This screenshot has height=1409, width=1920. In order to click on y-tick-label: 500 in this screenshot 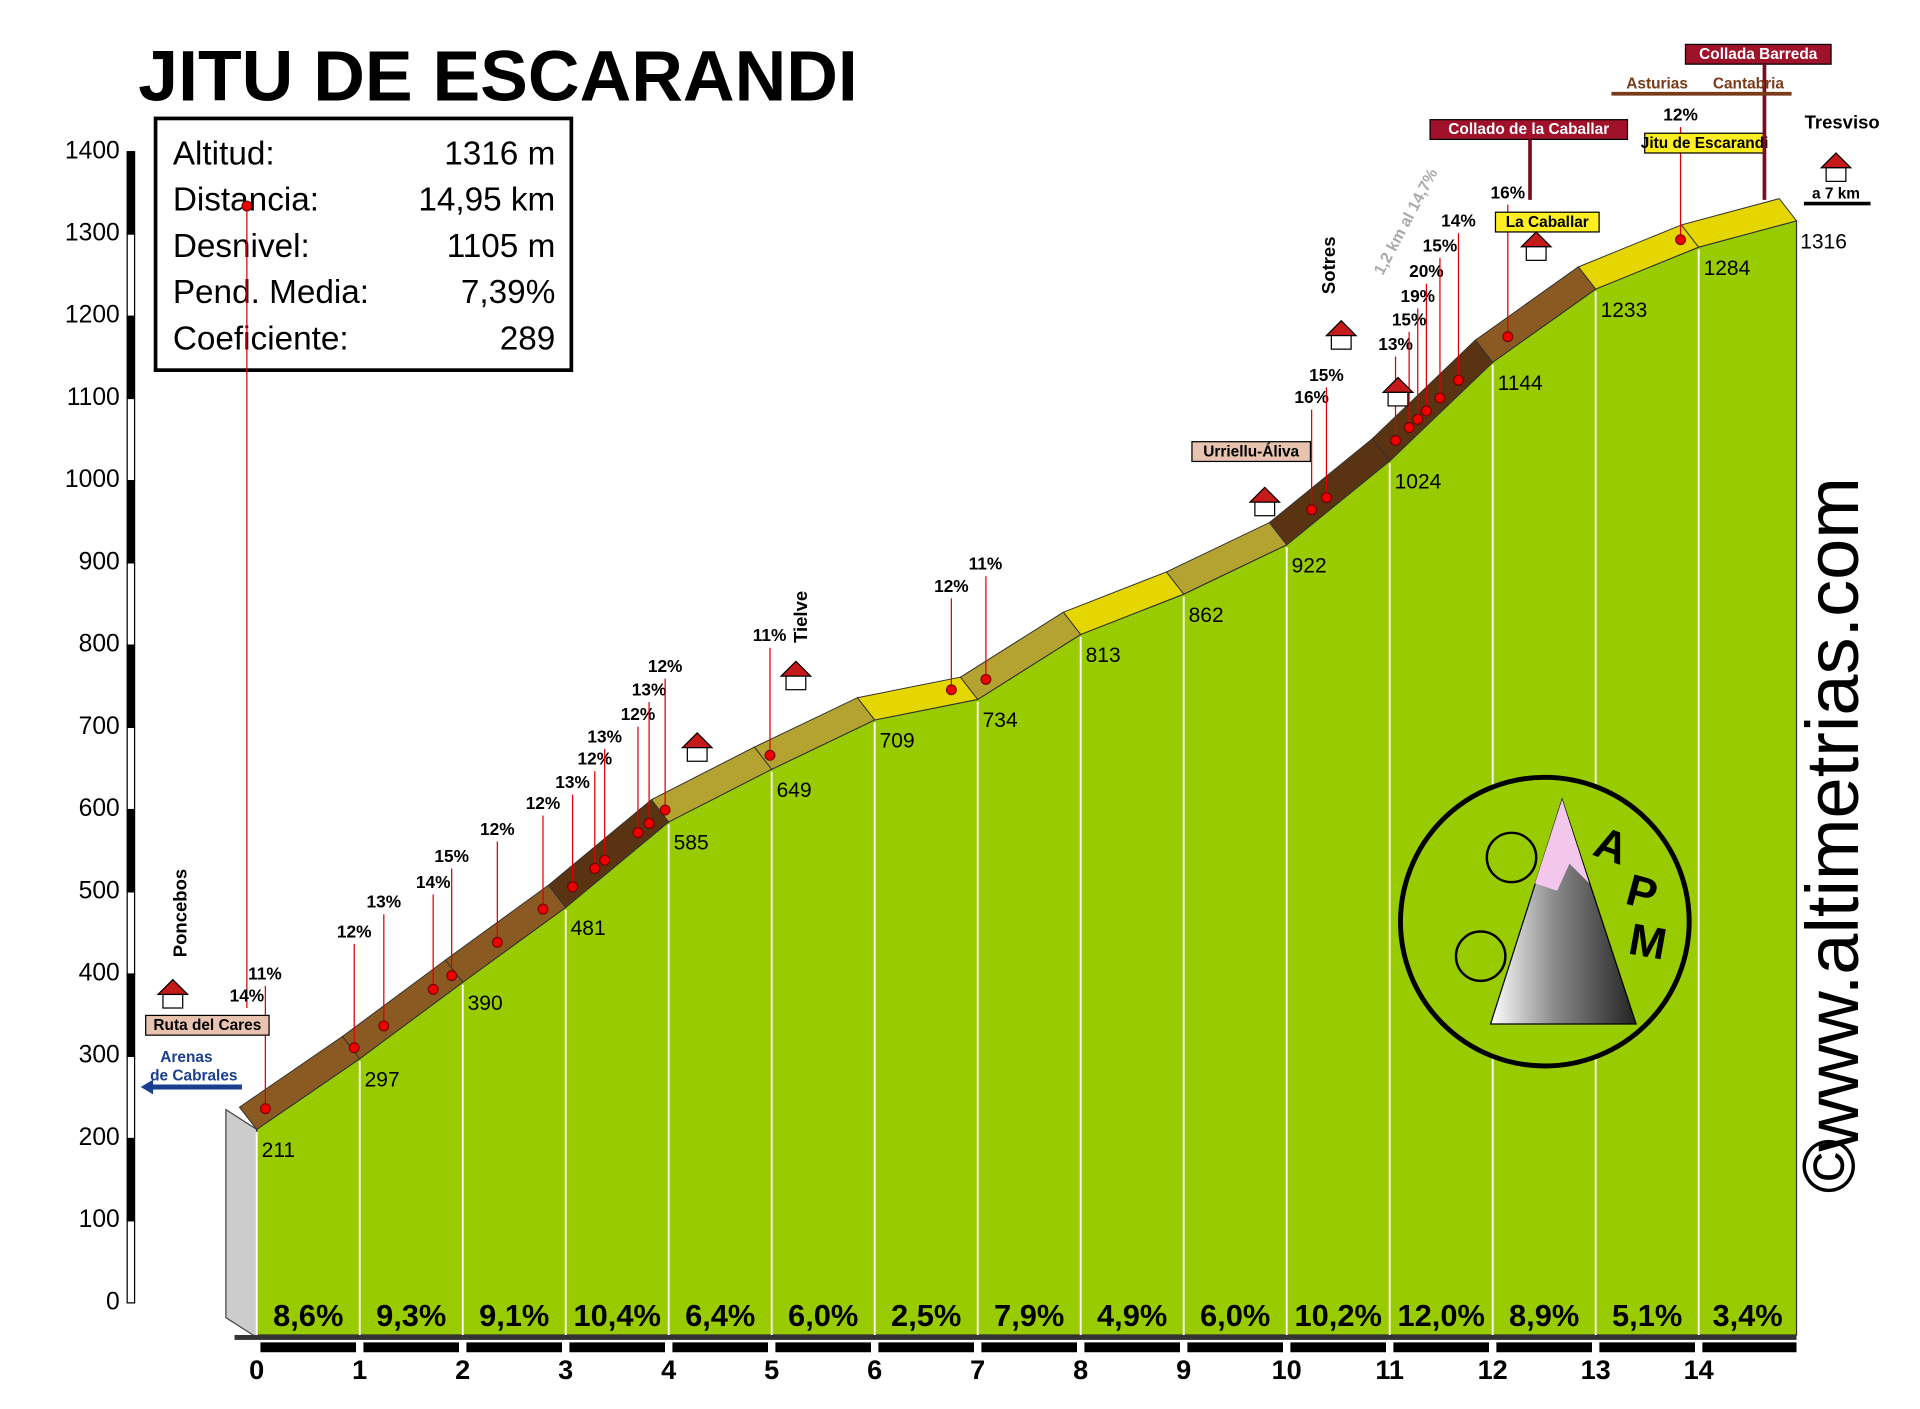, I will do `click(99, 890)`.